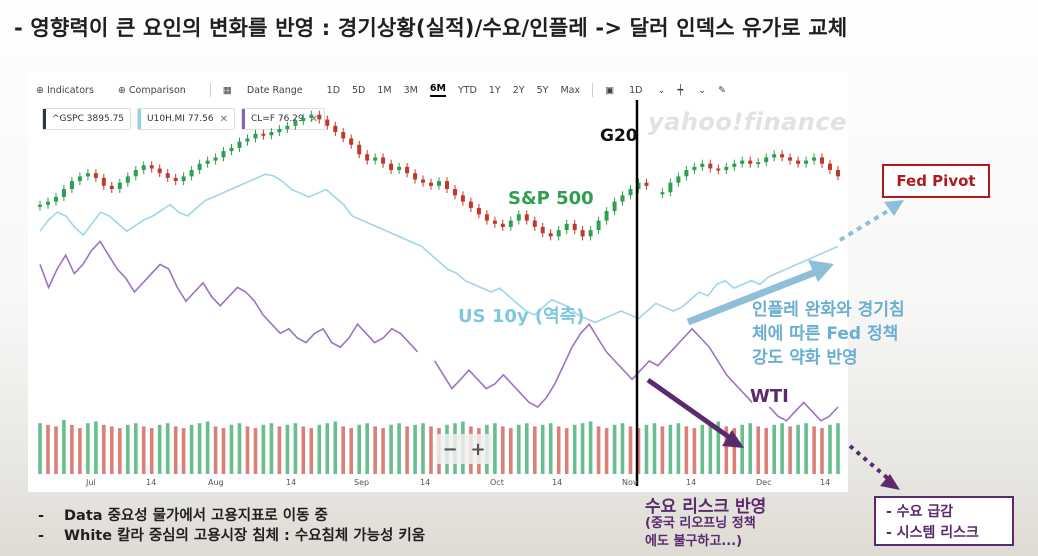 Image resolution: width=1038 pixels, height=556 pixels. What do you see at coordinates (151, 90) in the screenshot?
I see `comparison-button: ⊕ Comparison` at bounding box center [151, 90].